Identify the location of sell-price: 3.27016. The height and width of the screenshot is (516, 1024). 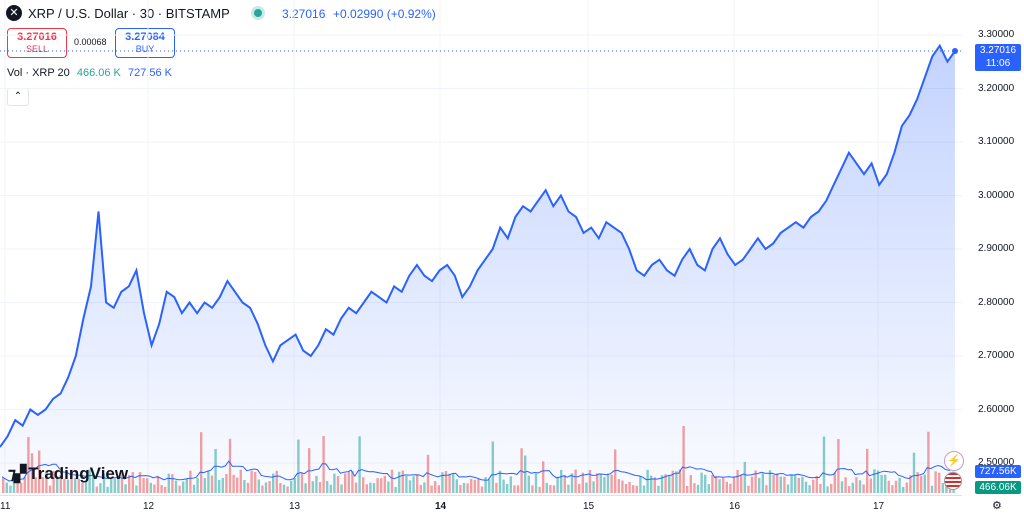
(37, 37).